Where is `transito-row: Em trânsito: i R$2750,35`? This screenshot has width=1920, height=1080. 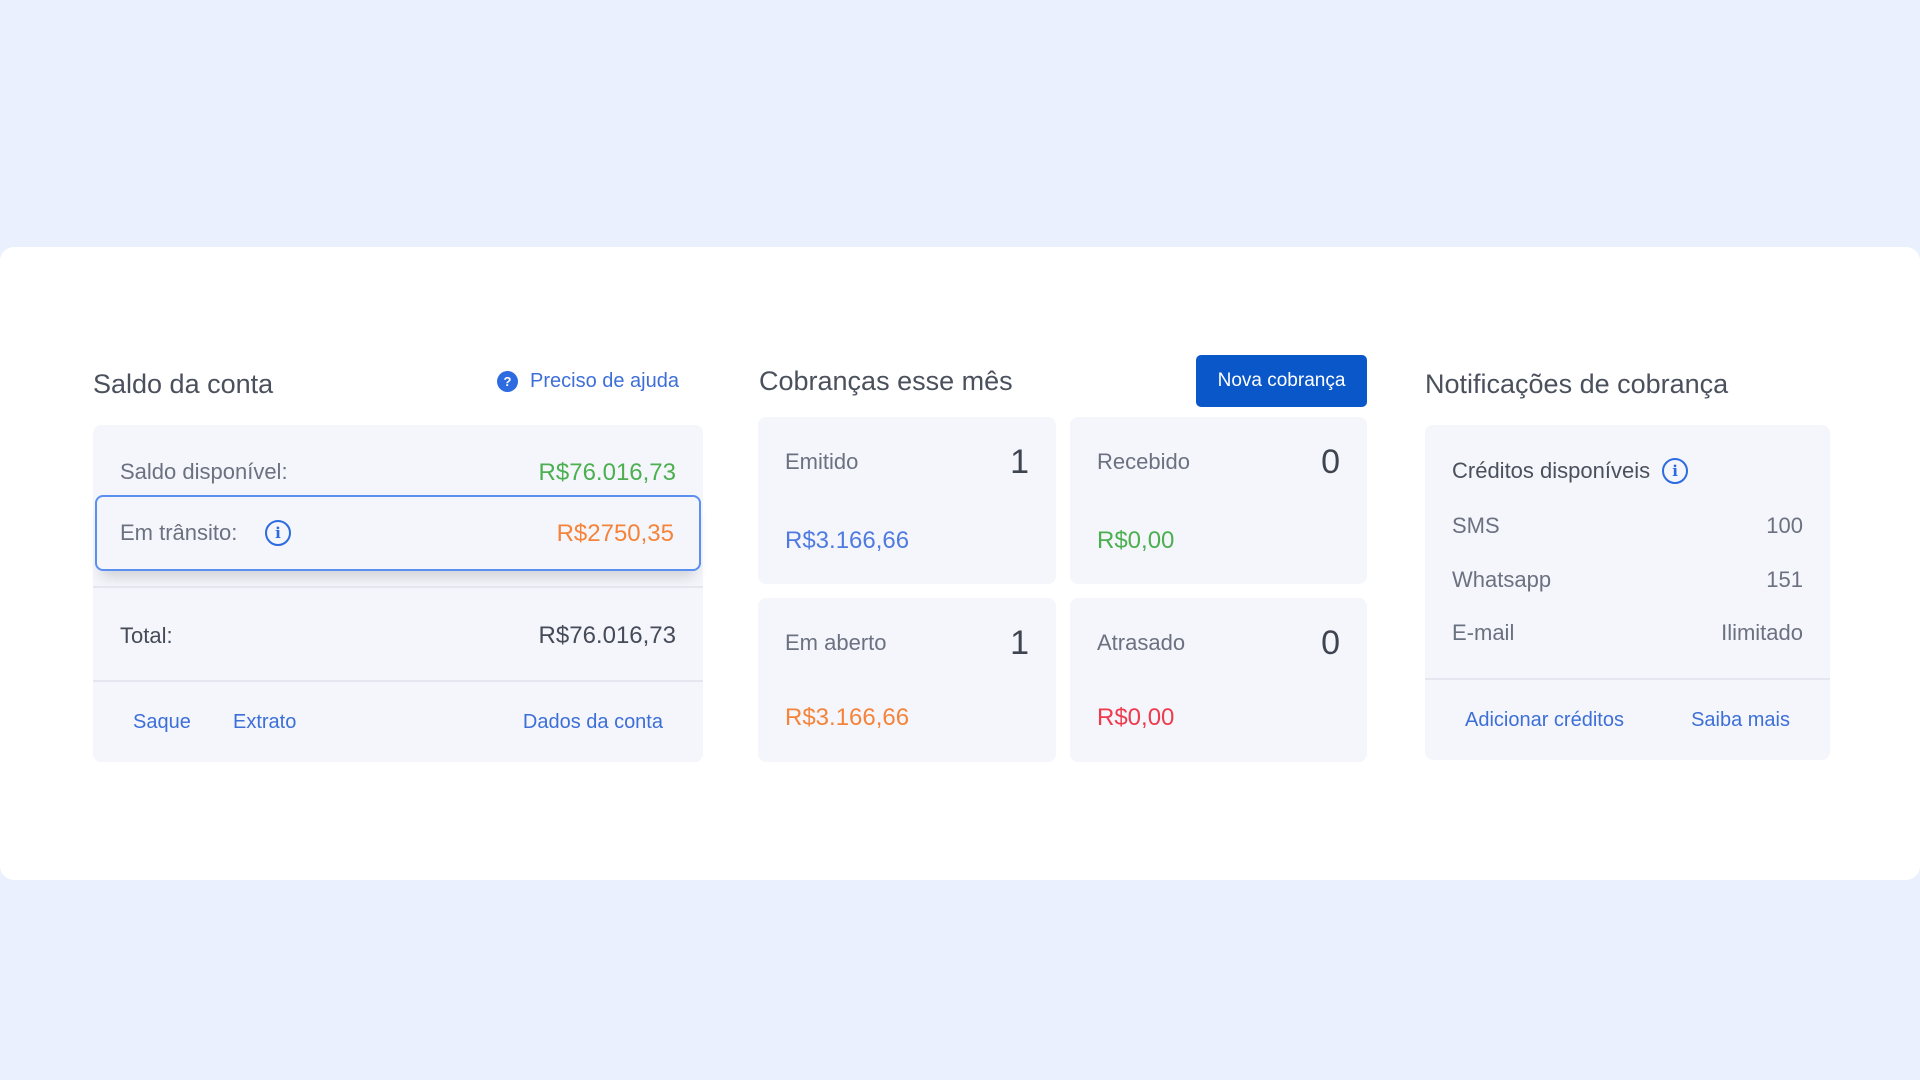
transito-row: Em trânsito: i R$2750,35 is located at coordinates (398, 533).